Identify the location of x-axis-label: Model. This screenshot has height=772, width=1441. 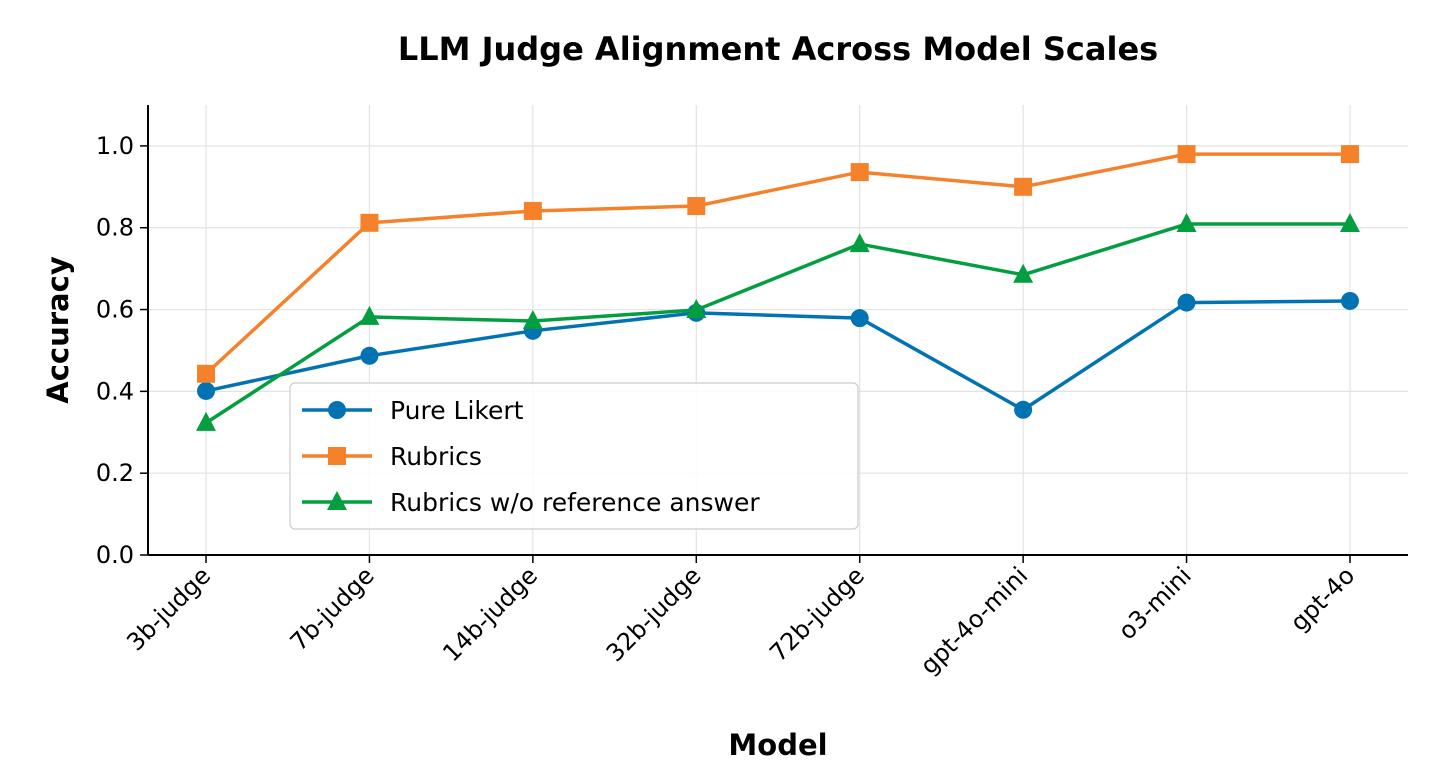
(777, 745).